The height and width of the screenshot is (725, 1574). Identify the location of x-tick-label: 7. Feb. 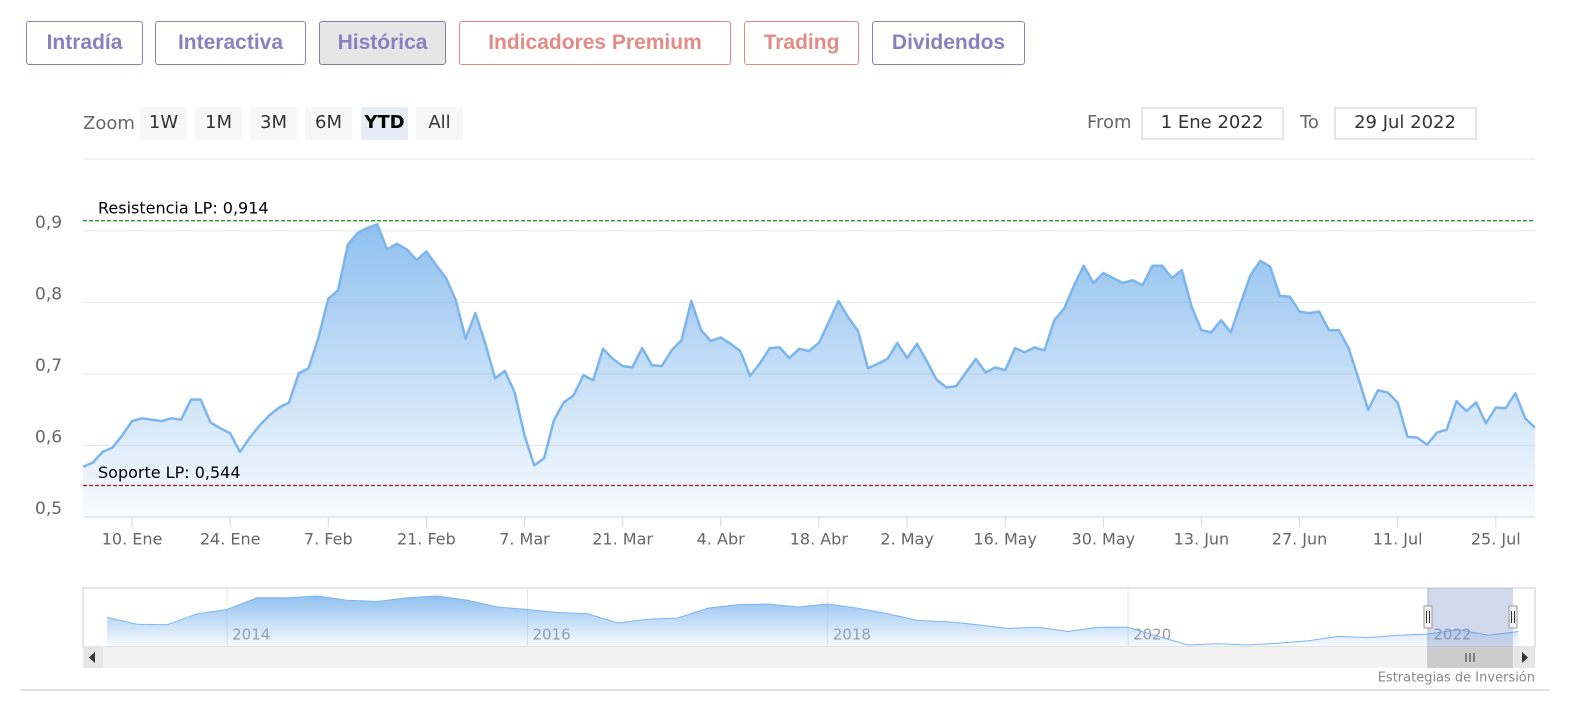
(328, 539).